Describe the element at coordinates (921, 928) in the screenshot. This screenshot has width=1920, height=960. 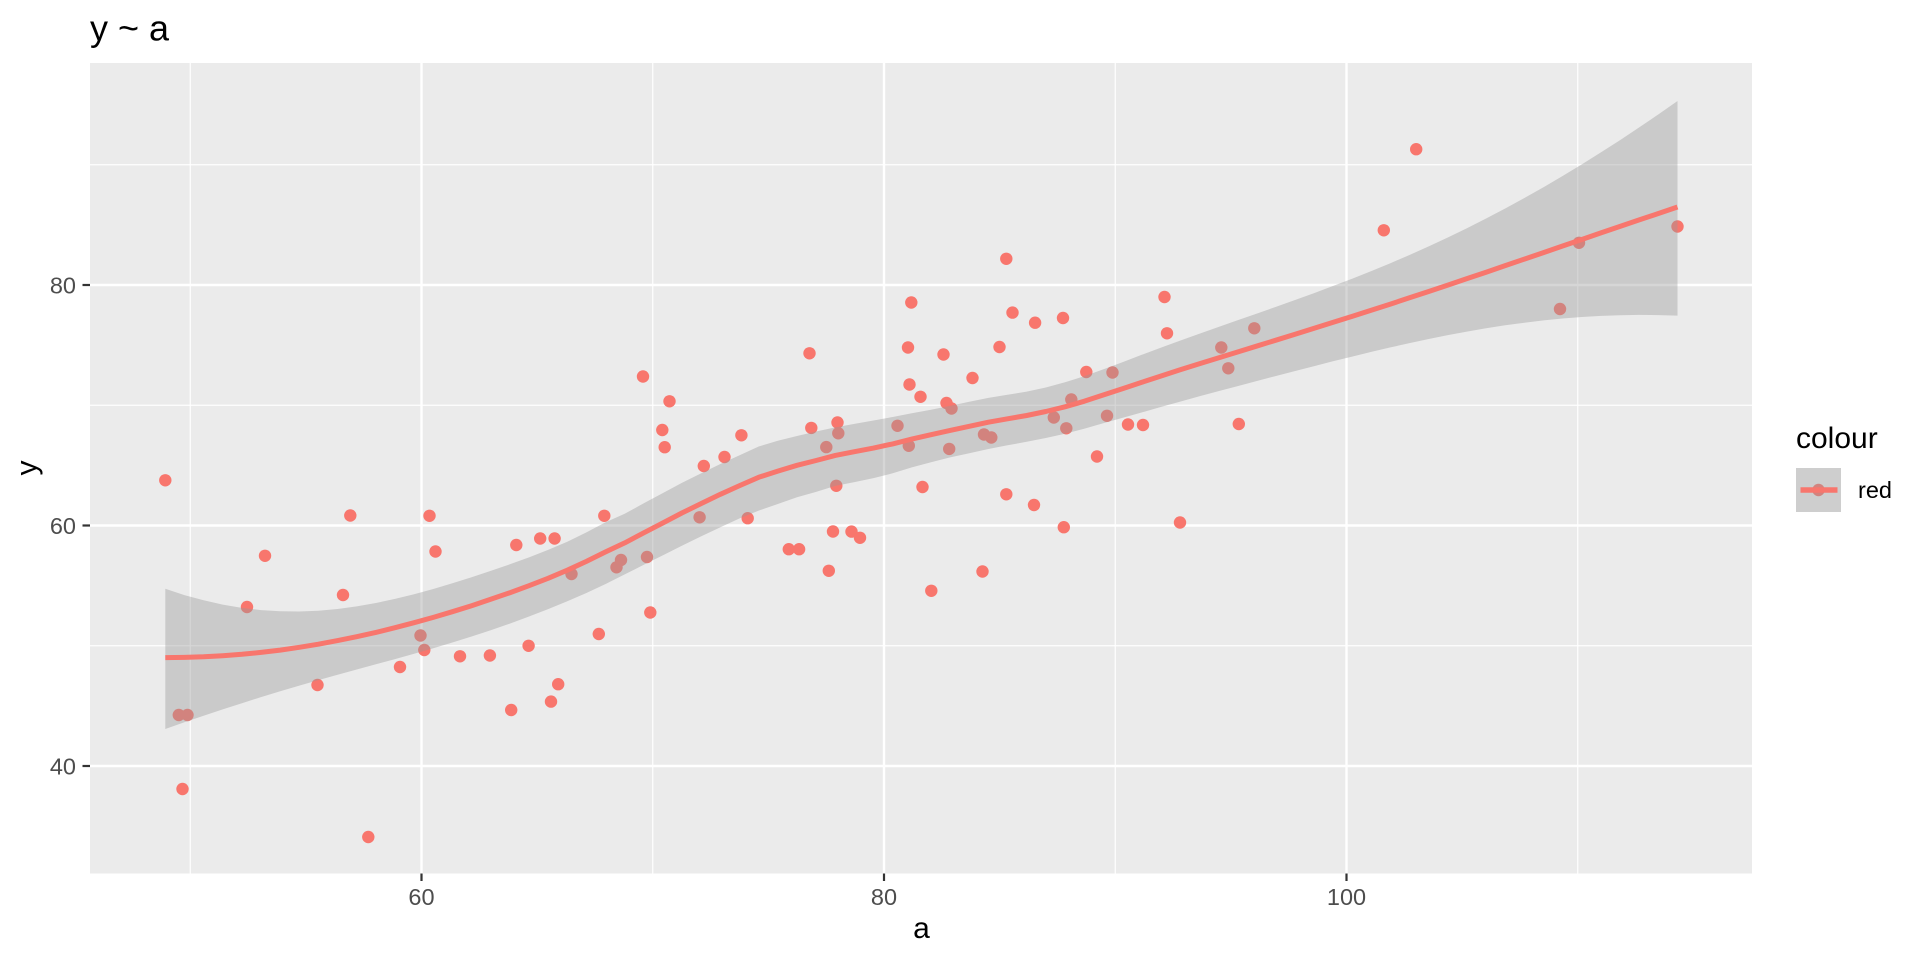
I see `svg-text: a` at that location.